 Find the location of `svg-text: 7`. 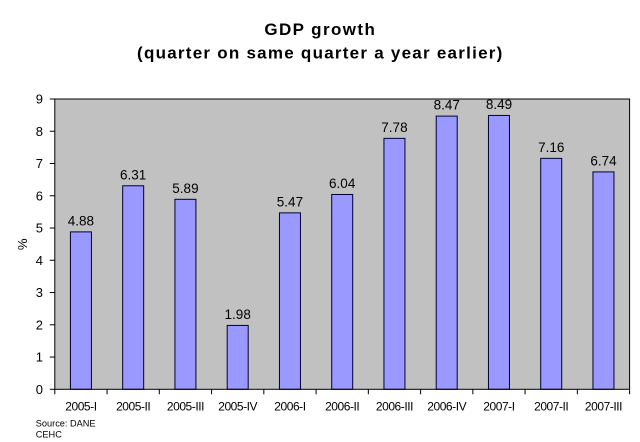

svg-text: 7 is located at coordinates (39, 163).